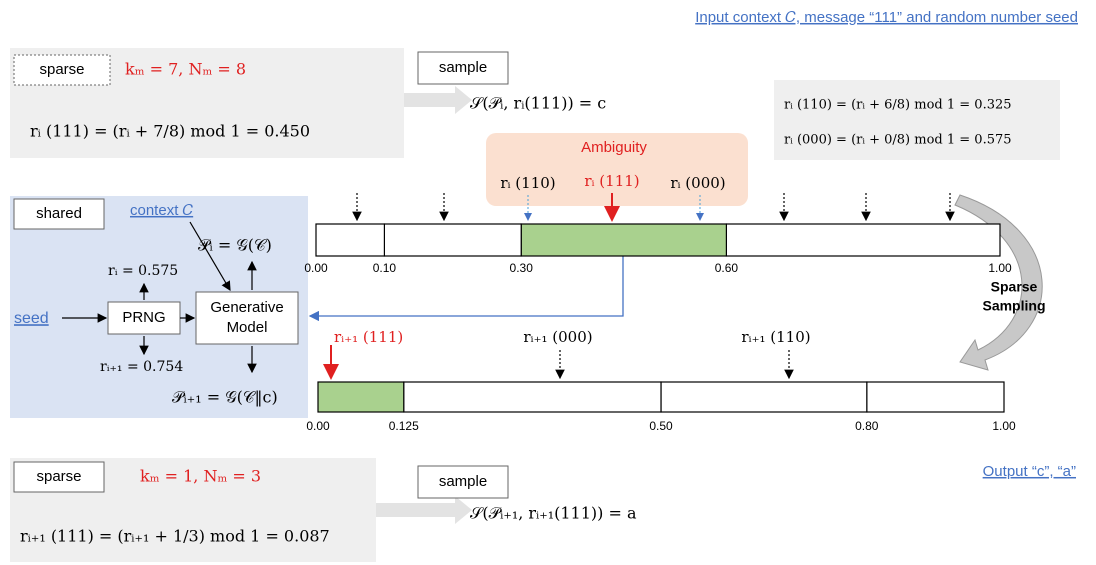 The height and width of the screenshot is (565, 1096). Describe the element at coordinates (1014, 287) in the screenshot. I see `sparse-sampling: Sparse` at that location.